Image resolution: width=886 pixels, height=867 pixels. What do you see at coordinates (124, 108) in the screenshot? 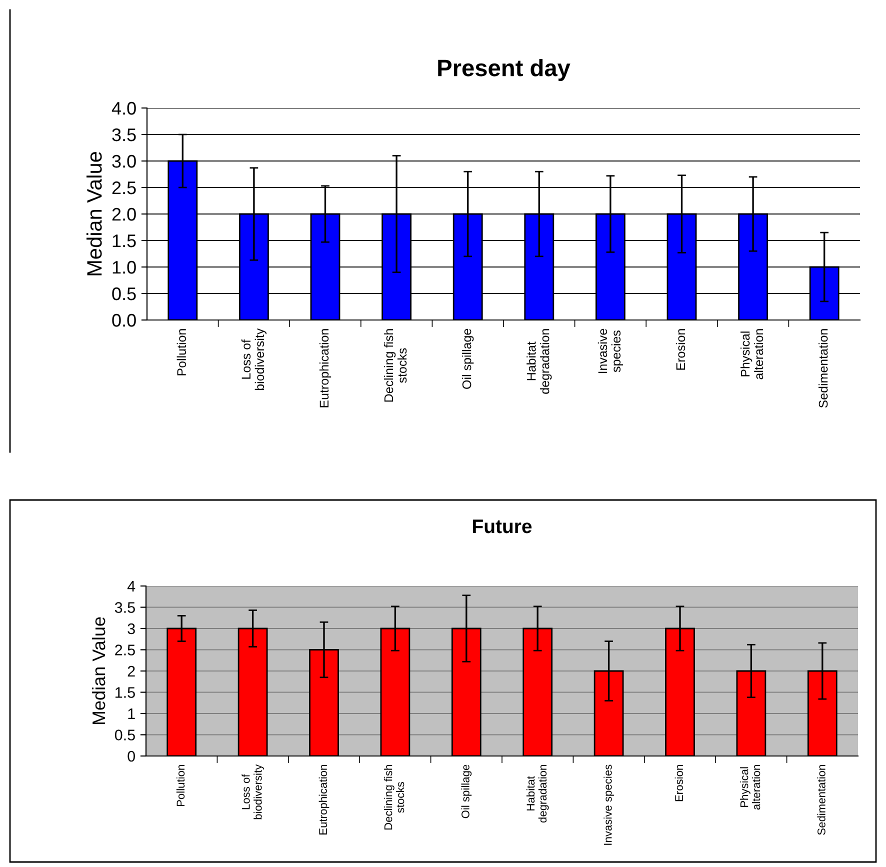
I see `y-tick-label: 4.0` at bounding box center [124, 108].